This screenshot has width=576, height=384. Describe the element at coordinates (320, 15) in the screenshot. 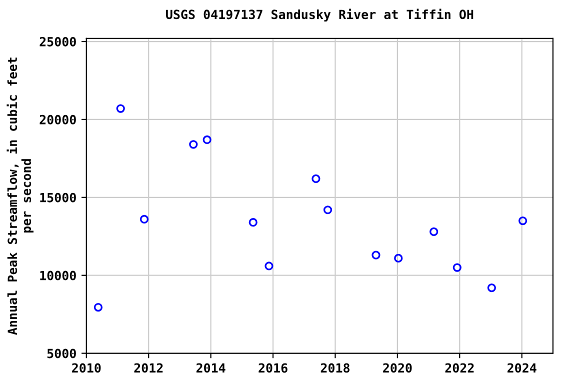

I see `chart-title: USGS 04197137 Sandusky River at Tiffin OH` at that location.